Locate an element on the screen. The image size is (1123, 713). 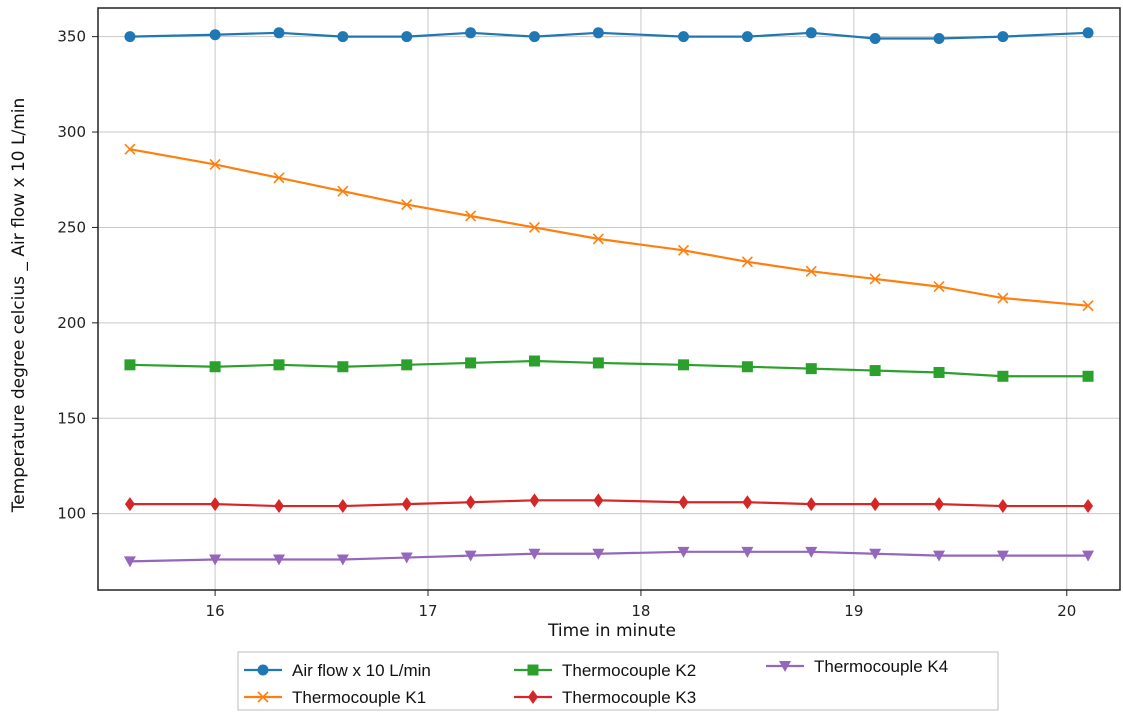
legend-item: Air flow x 10 L/min is located at coordinates (337, 670).